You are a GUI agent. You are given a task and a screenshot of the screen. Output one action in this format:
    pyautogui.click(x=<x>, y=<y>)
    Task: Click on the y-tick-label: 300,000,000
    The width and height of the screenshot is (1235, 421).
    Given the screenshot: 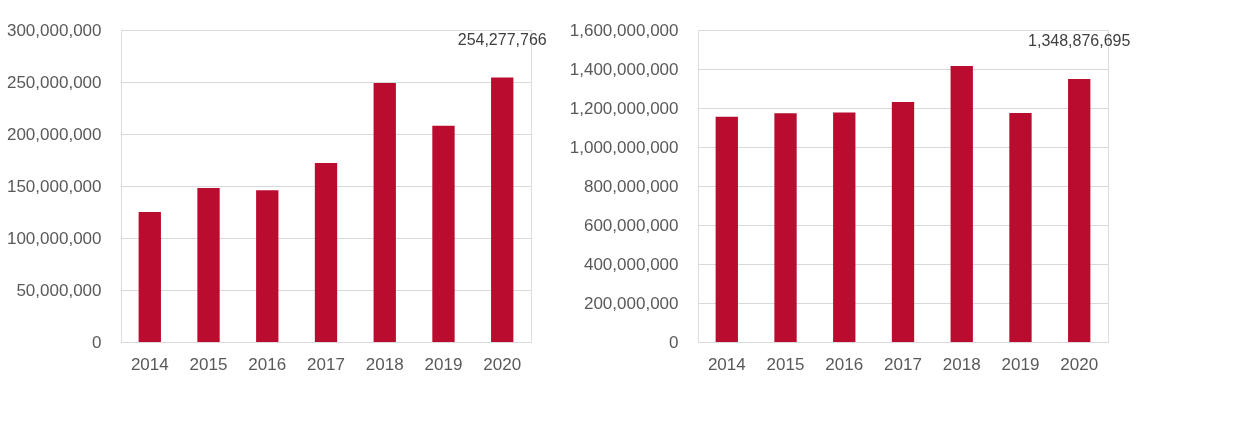 What is the action you would take?
    pyautogui.click(x=54, y=30)
    